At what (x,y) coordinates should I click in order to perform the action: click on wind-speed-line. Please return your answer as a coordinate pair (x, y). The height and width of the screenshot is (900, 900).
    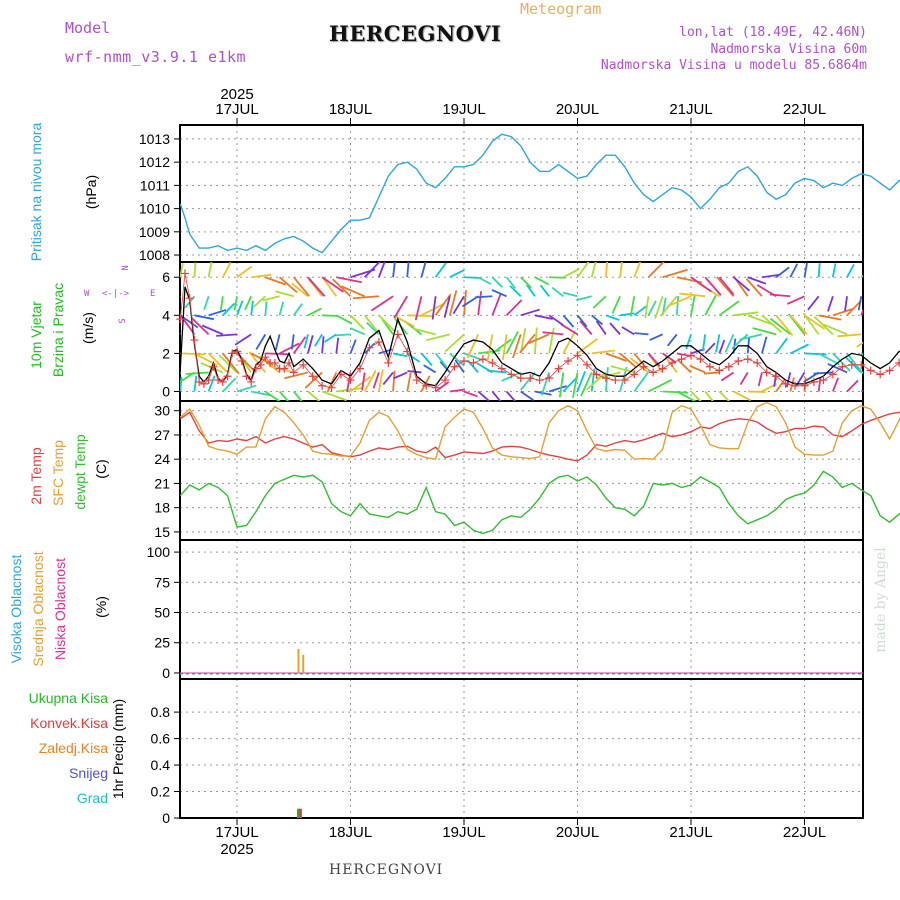
    Looking at the image, I should click on (539, 336).